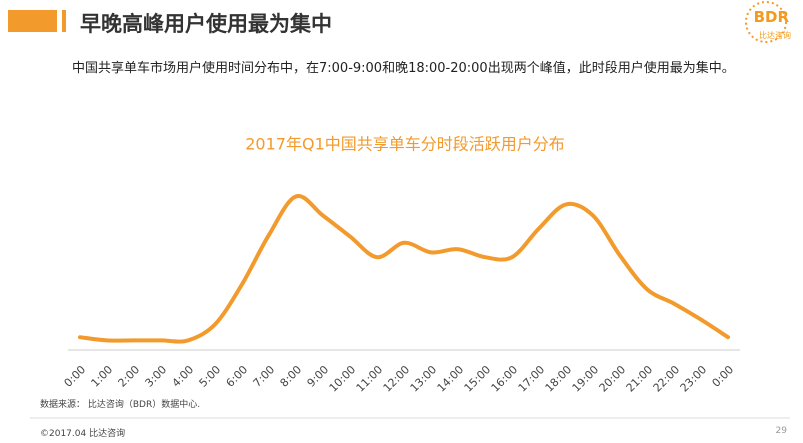 Image resolution: width=803 pixels, height=443 pixels. Describe the element at coordinates (343, 379) in the screenshot. I see `x-tick-label: 10:00` at that location.